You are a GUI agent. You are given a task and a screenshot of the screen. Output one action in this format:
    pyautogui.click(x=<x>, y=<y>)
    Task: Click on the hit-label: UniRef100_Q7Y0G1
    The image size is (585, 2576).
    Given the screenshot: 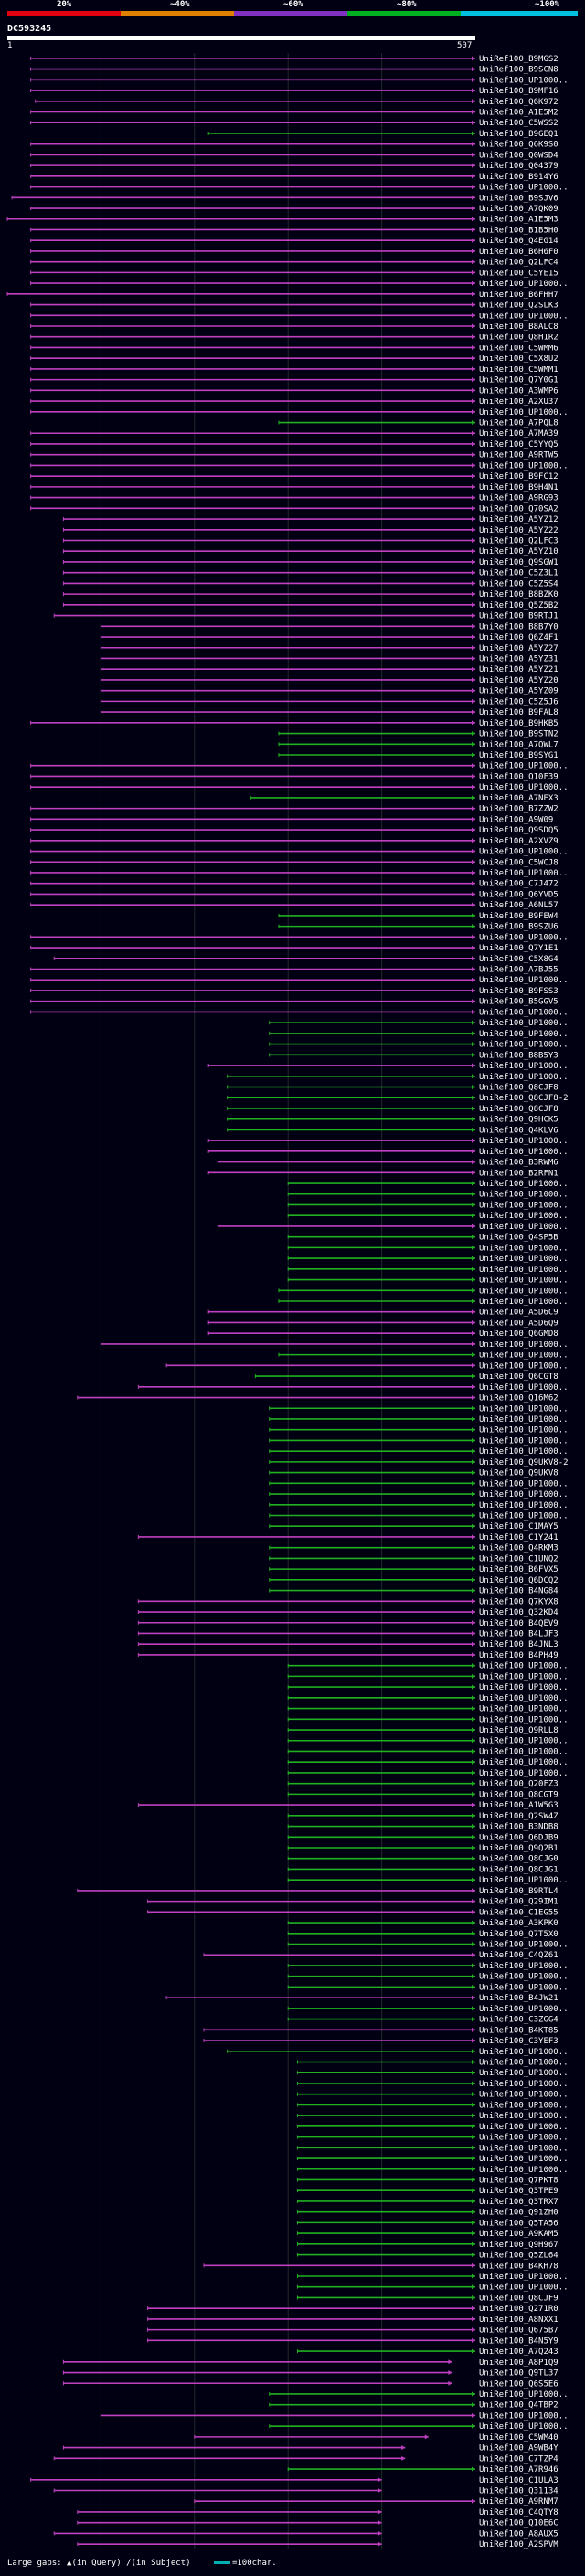 What is the action you would take?
    pyautogui.click(x=518, y=381)
    